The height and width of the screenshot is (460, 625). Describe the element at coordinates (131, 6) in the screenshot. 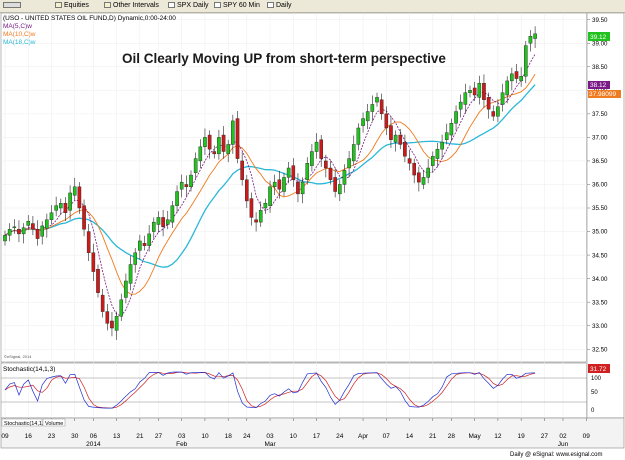

I see `toolbar-other-intervals: Other Intervals` at that location.